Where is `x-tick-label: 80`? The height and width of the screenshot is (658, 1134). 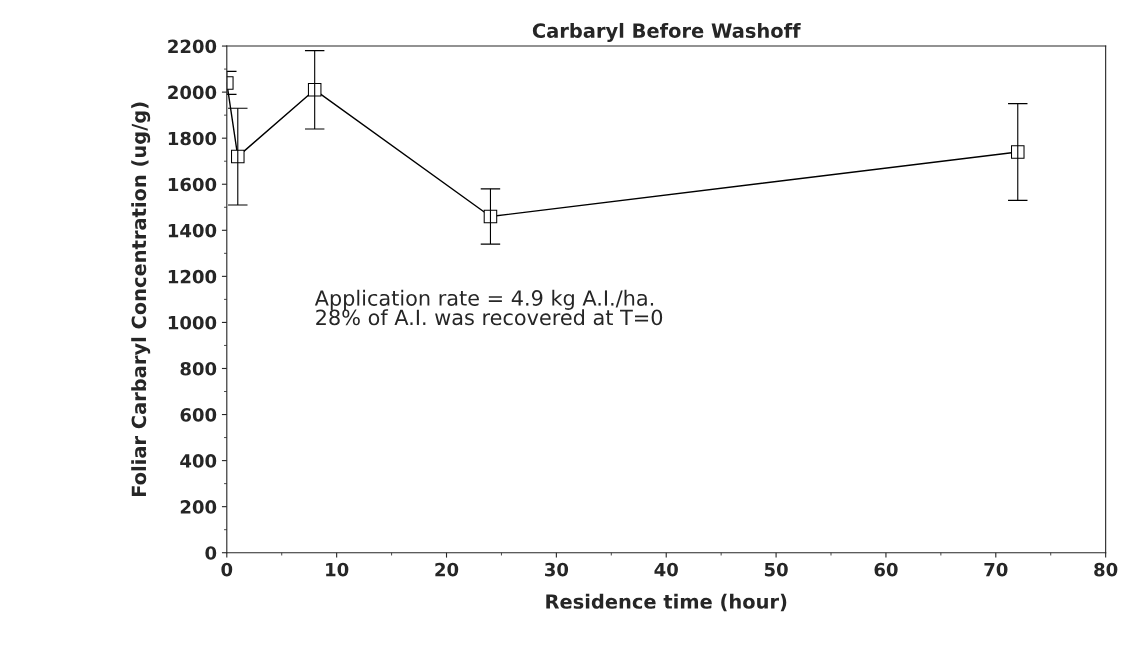
x-tick-label: 80 is located at coordinates (1106, 569).